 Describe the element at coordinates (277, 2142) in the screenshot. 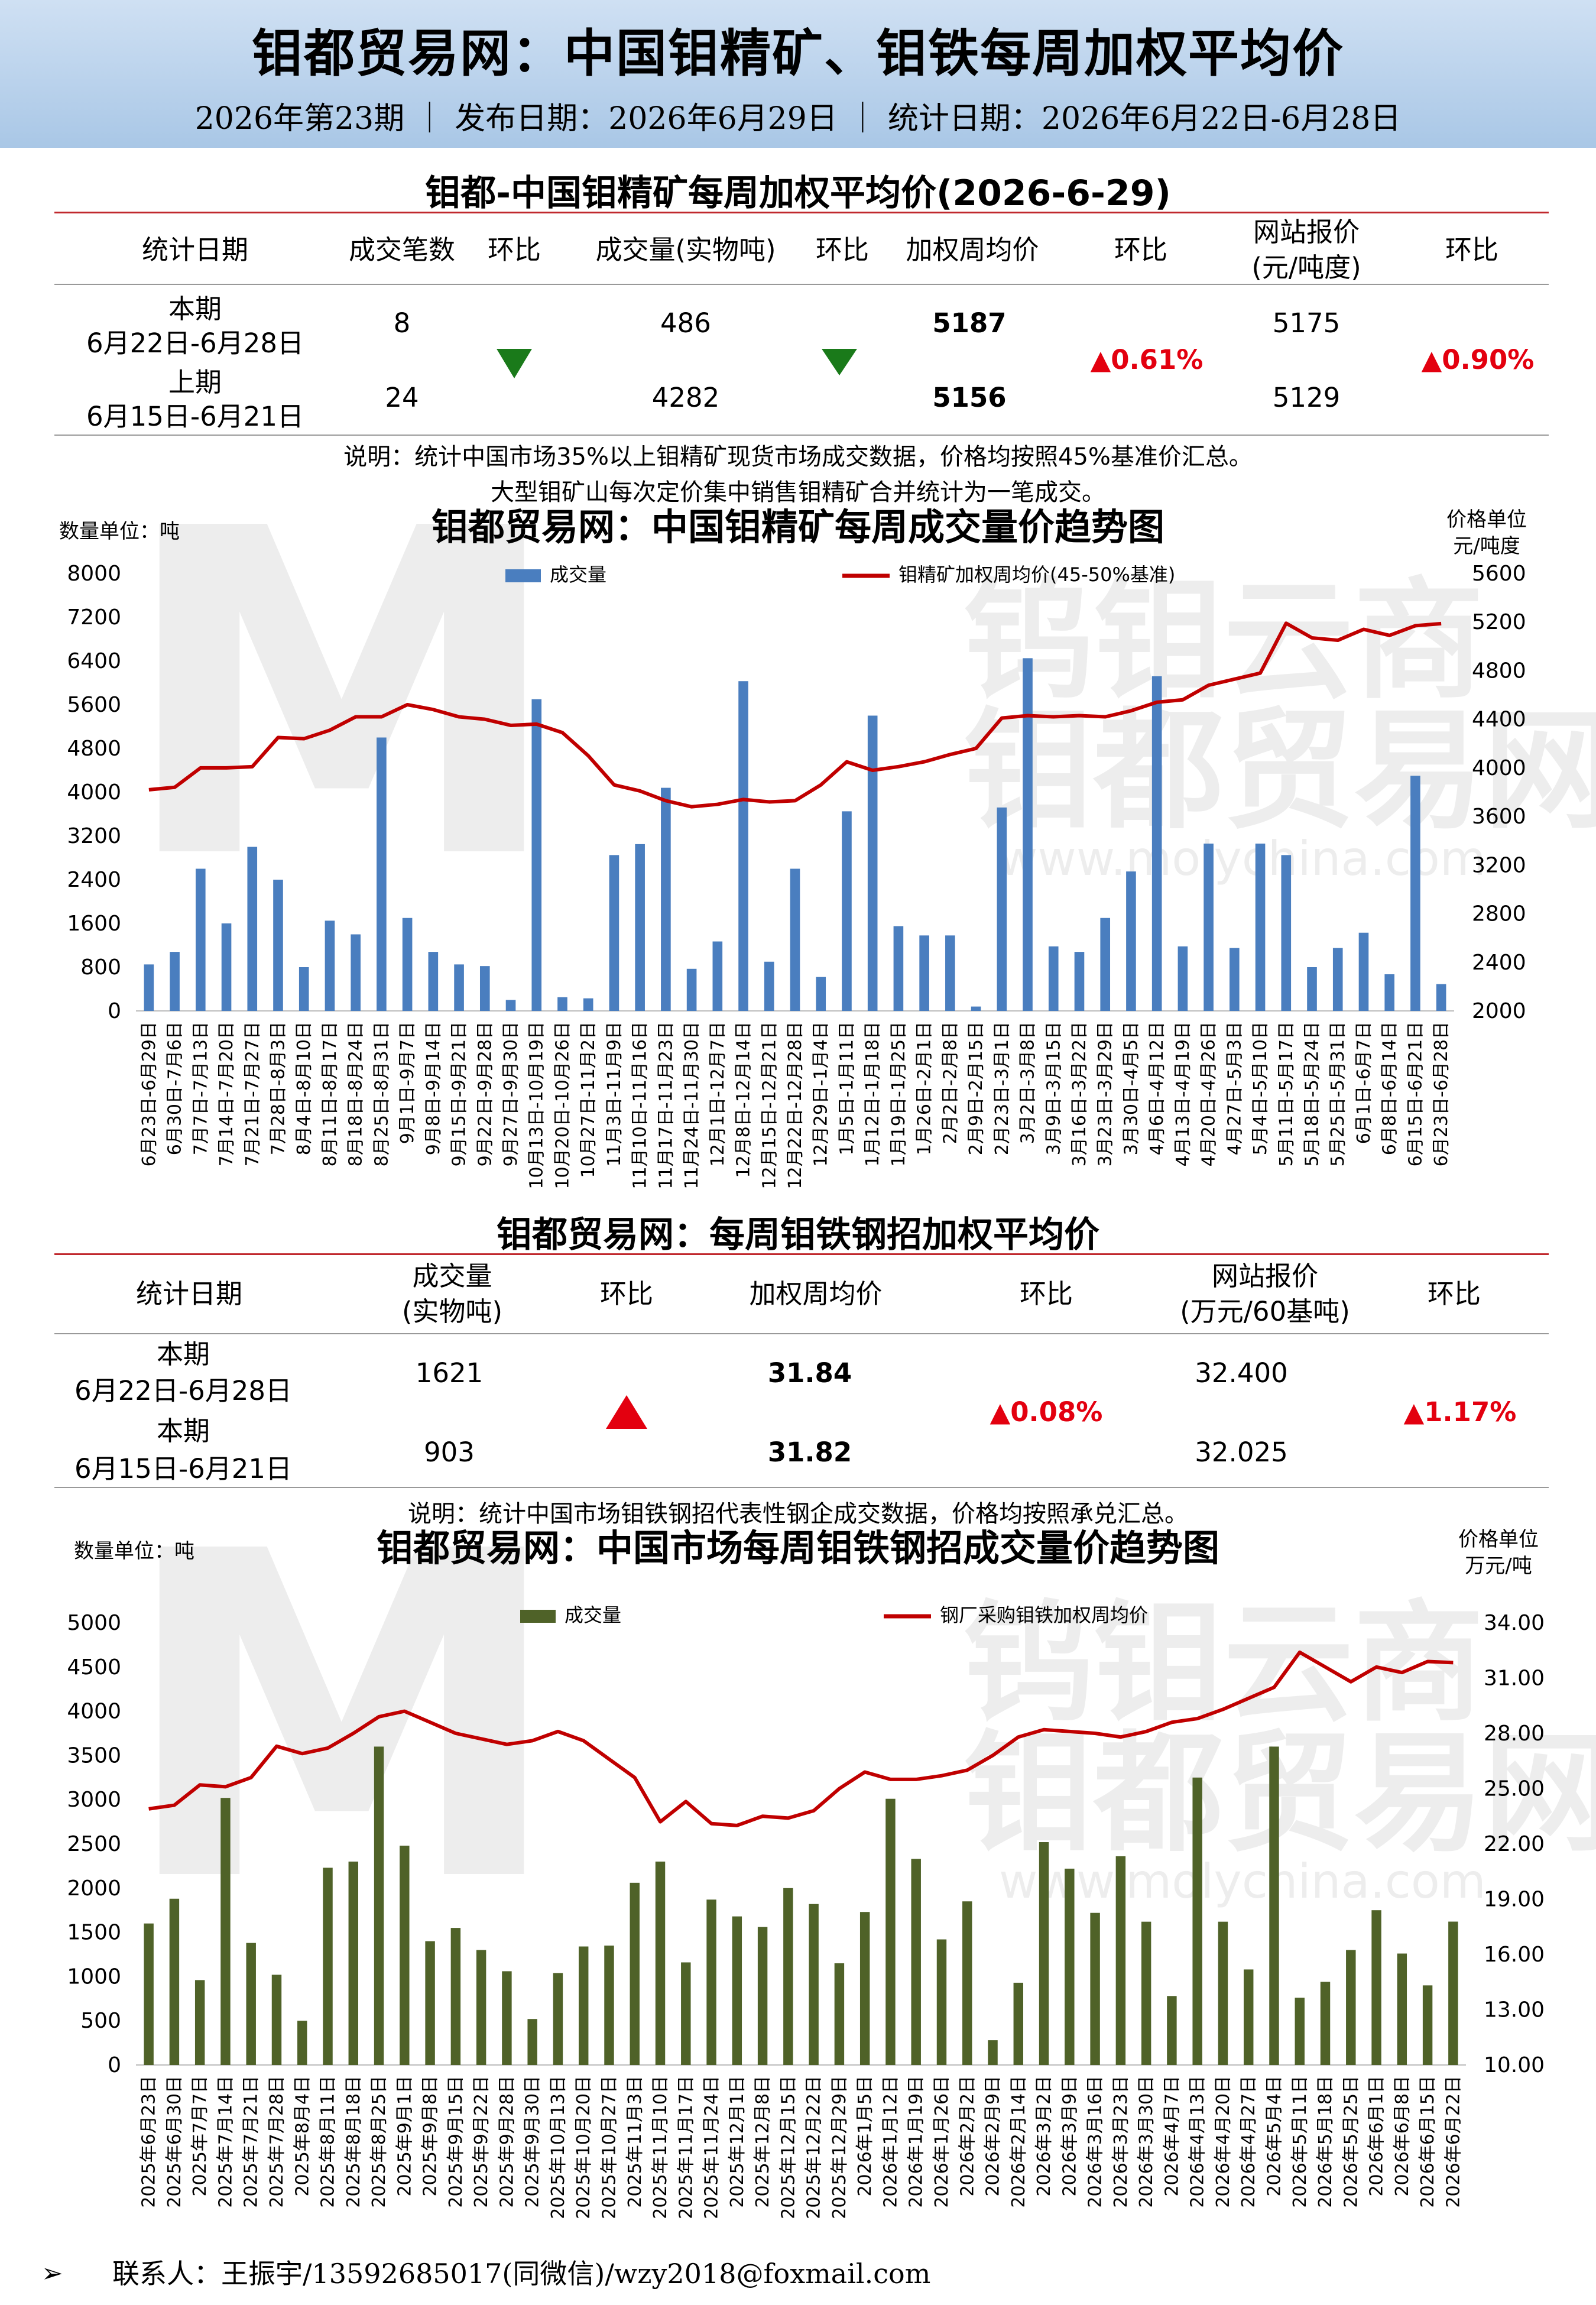

I see `x-axis-tick: 2025年7月28日` at that location.